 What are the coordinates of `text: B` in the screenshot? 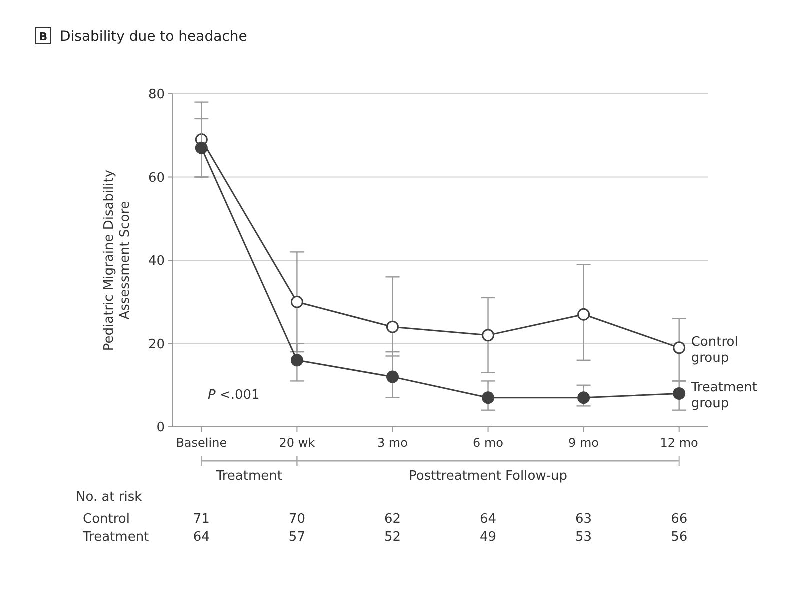 It's located at (43, 37).